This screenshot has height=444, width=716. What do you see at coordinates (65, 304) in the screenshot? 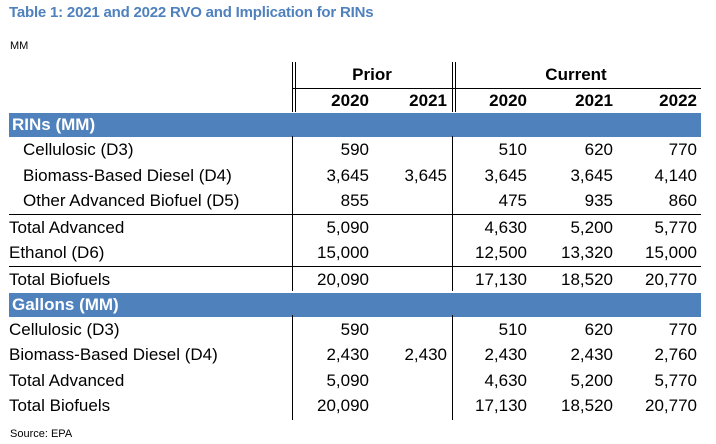
I see `section-label: Gallons (MM)` at bounding box center [65, 304].